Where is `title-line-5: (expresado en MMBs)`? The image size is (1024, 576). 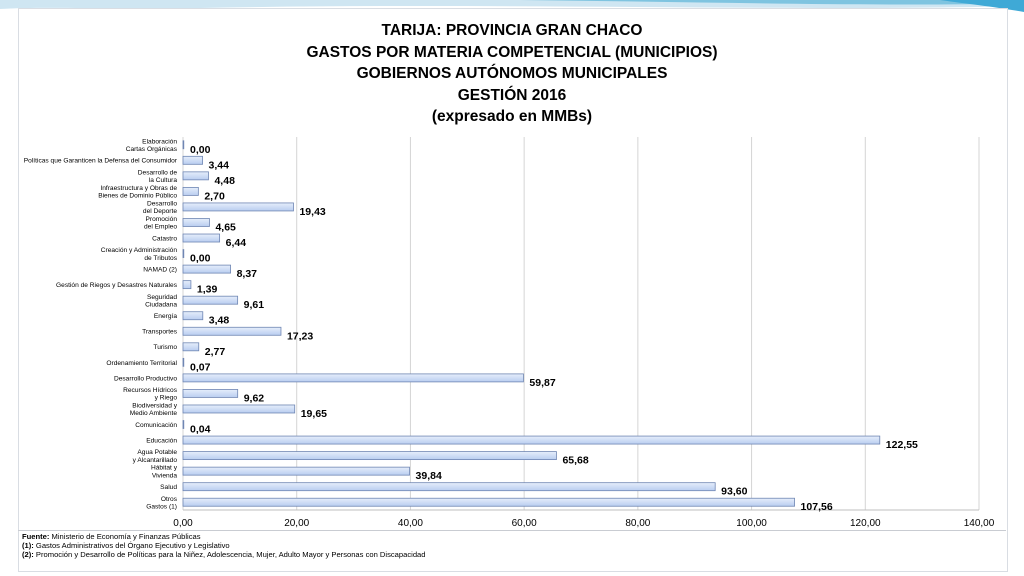 title-line-5: (expresado en MMBs) is located at coordinates (512, 116).